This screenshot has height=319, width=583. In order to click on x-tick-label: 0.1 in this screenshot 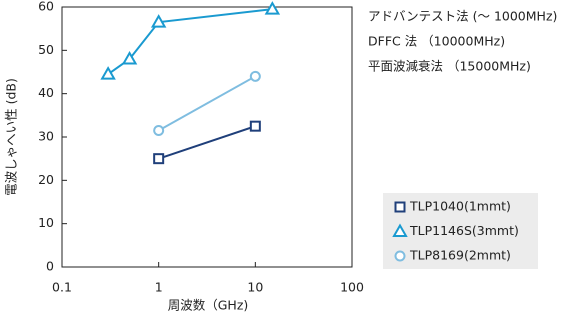, I will do `click(62, 287)`.